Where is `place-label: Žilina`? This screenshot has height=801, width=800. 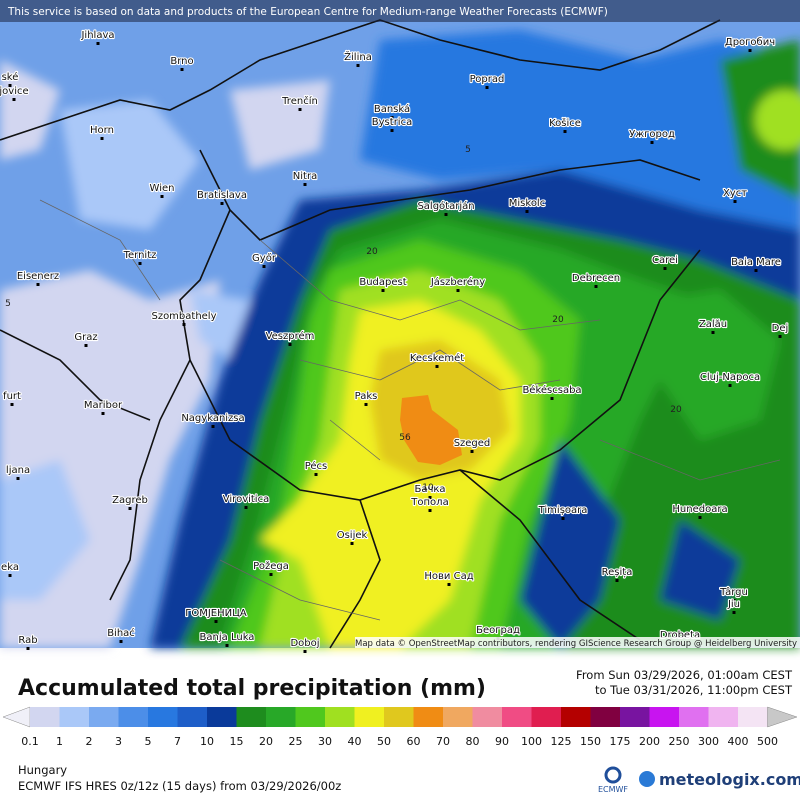 place-label: Žilina is located at coordinates (358, 56).